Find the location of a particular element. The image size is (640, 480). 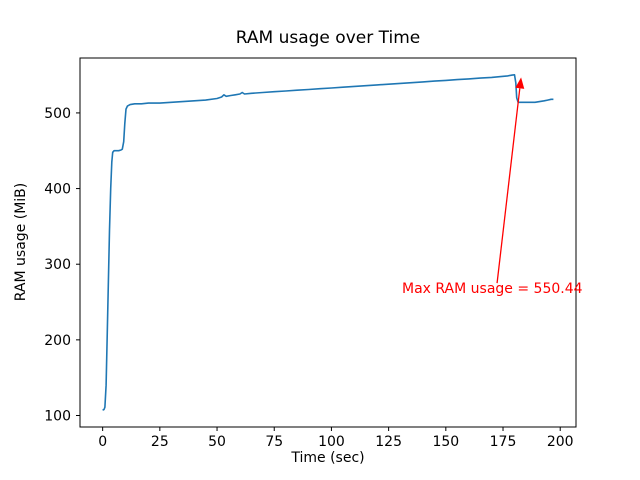

x-tick-label: 0 is located at coordinates (102, 442).